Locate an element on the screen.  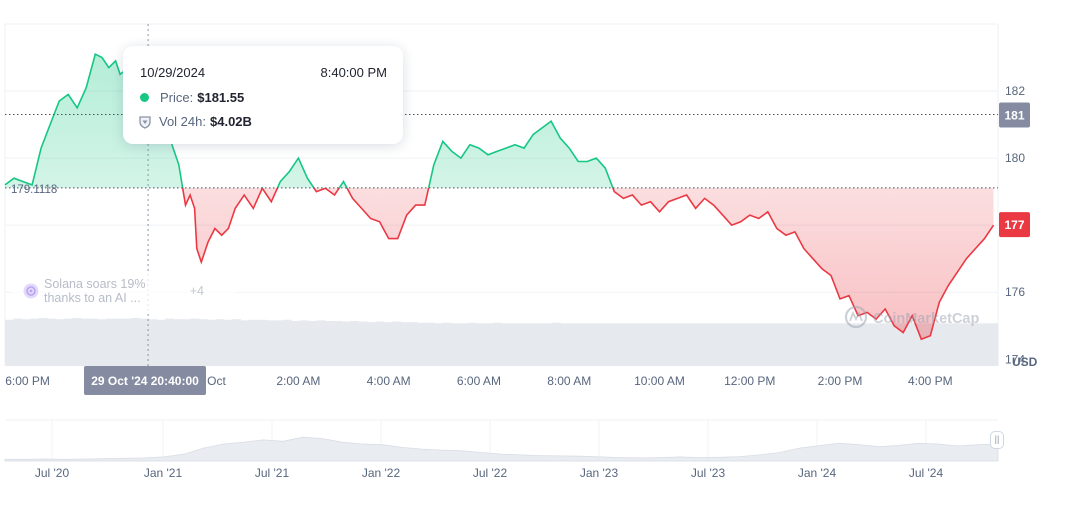
tooltip-date: 10/29/2024 is located at coordinates (173, 72).